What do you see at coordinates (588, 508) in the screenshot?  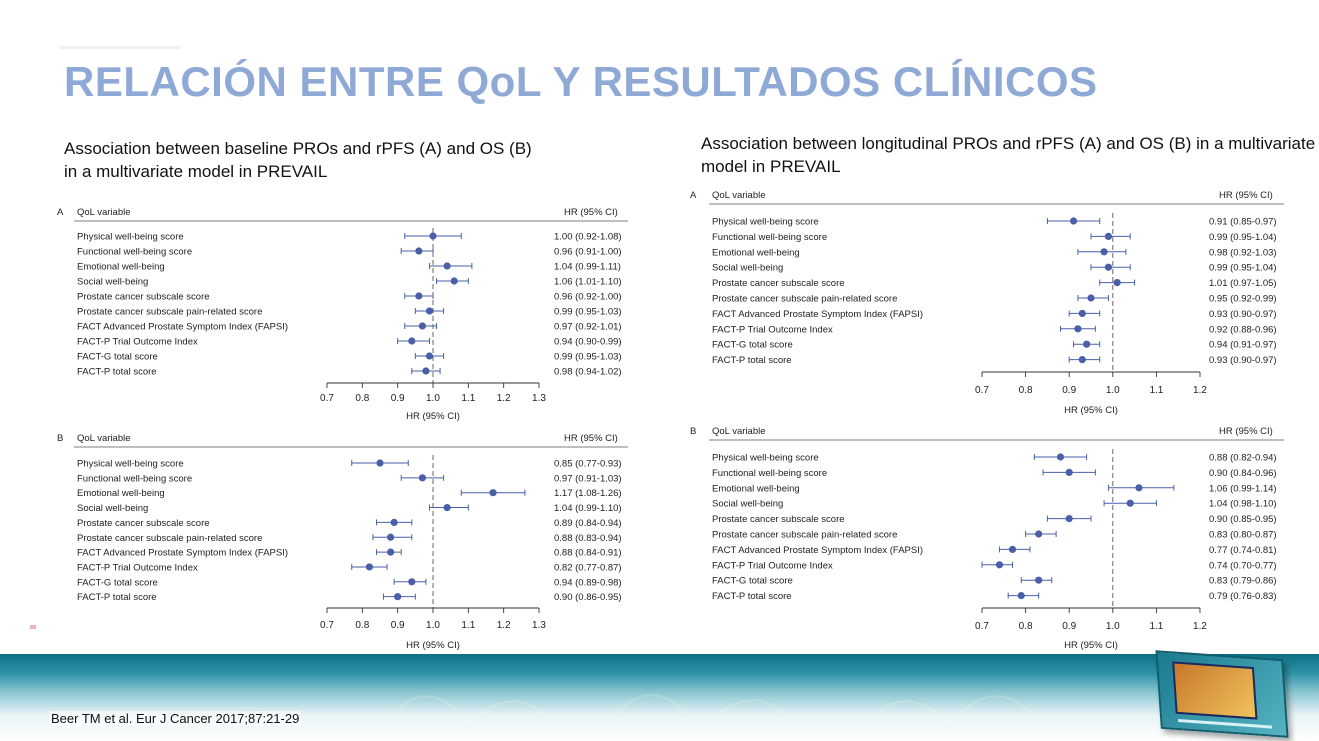 I see `row-hr-value: 1.04 (0.99-1.10)` at bounding box center [588, 508].